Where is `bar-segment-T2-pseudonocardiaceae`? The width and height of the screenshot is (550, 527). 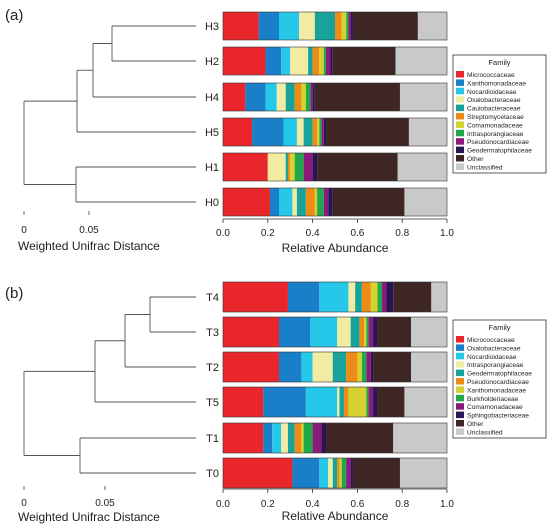
bar-segment-T2-pseudonocardiaceae is located at coordinates (352, 367).